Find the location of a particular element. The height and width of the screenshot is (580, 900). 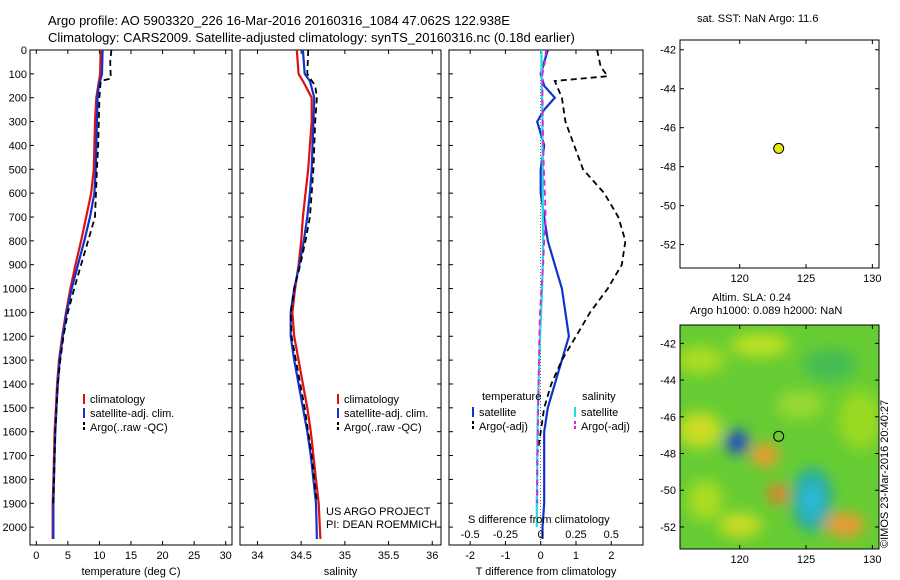

xtick-label-p0-0: 0 is located at coordinates (36, 556).